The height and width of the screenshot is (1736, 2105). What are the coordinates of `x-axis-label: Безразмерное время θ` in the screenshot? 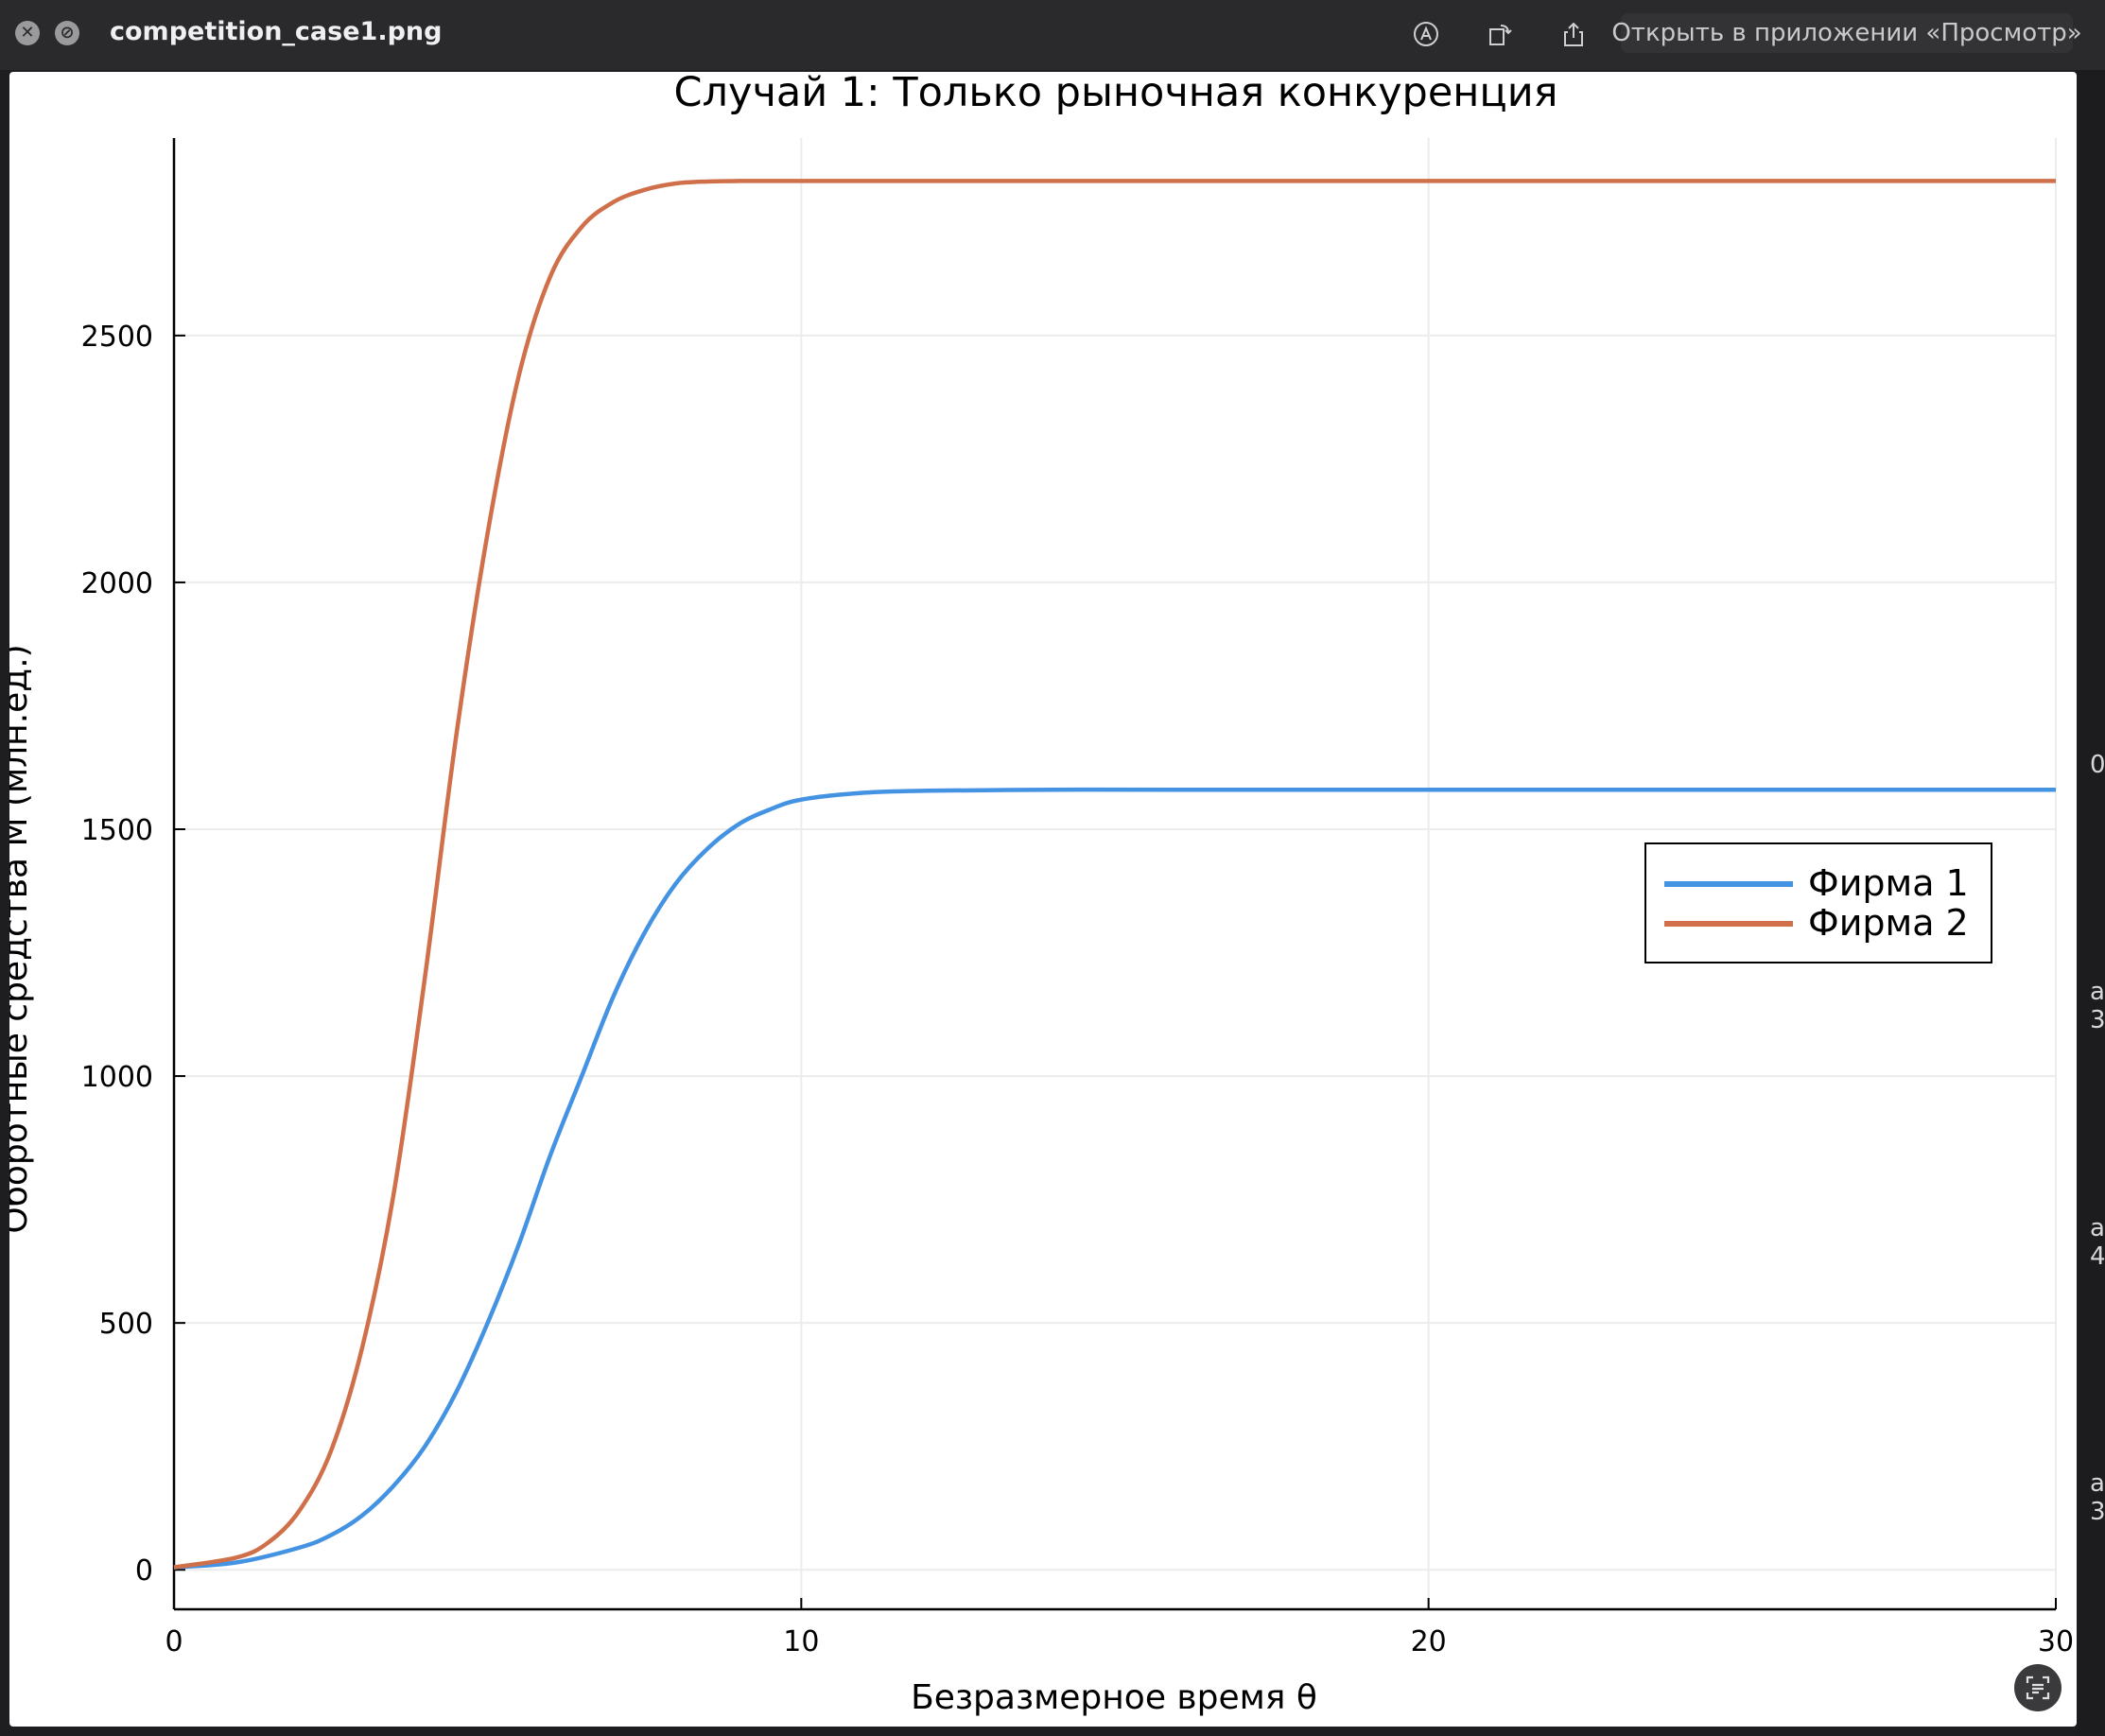 It's located at (1114, 1697).